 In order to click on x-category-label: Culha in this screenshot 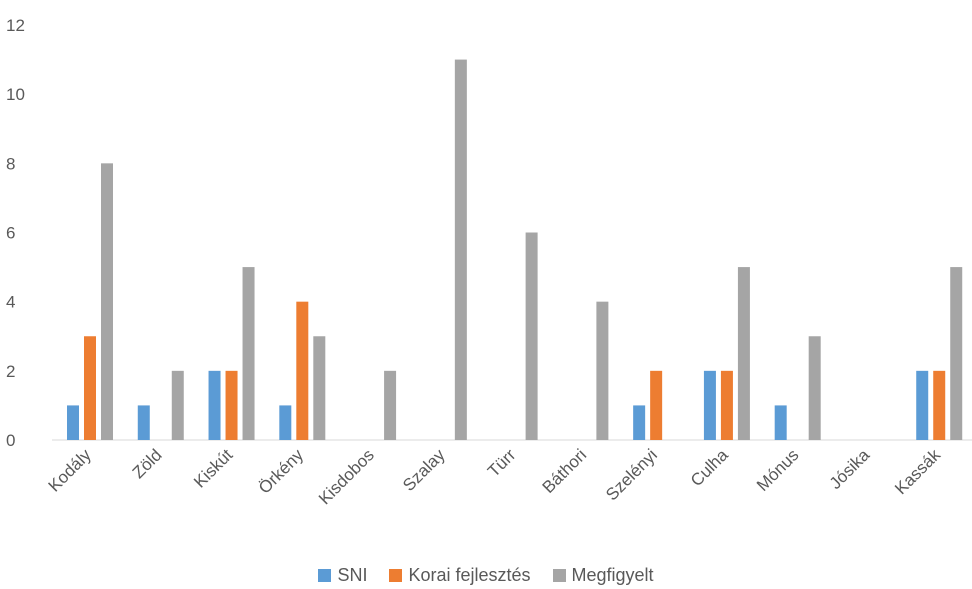, I will do `click(709, 467)`.